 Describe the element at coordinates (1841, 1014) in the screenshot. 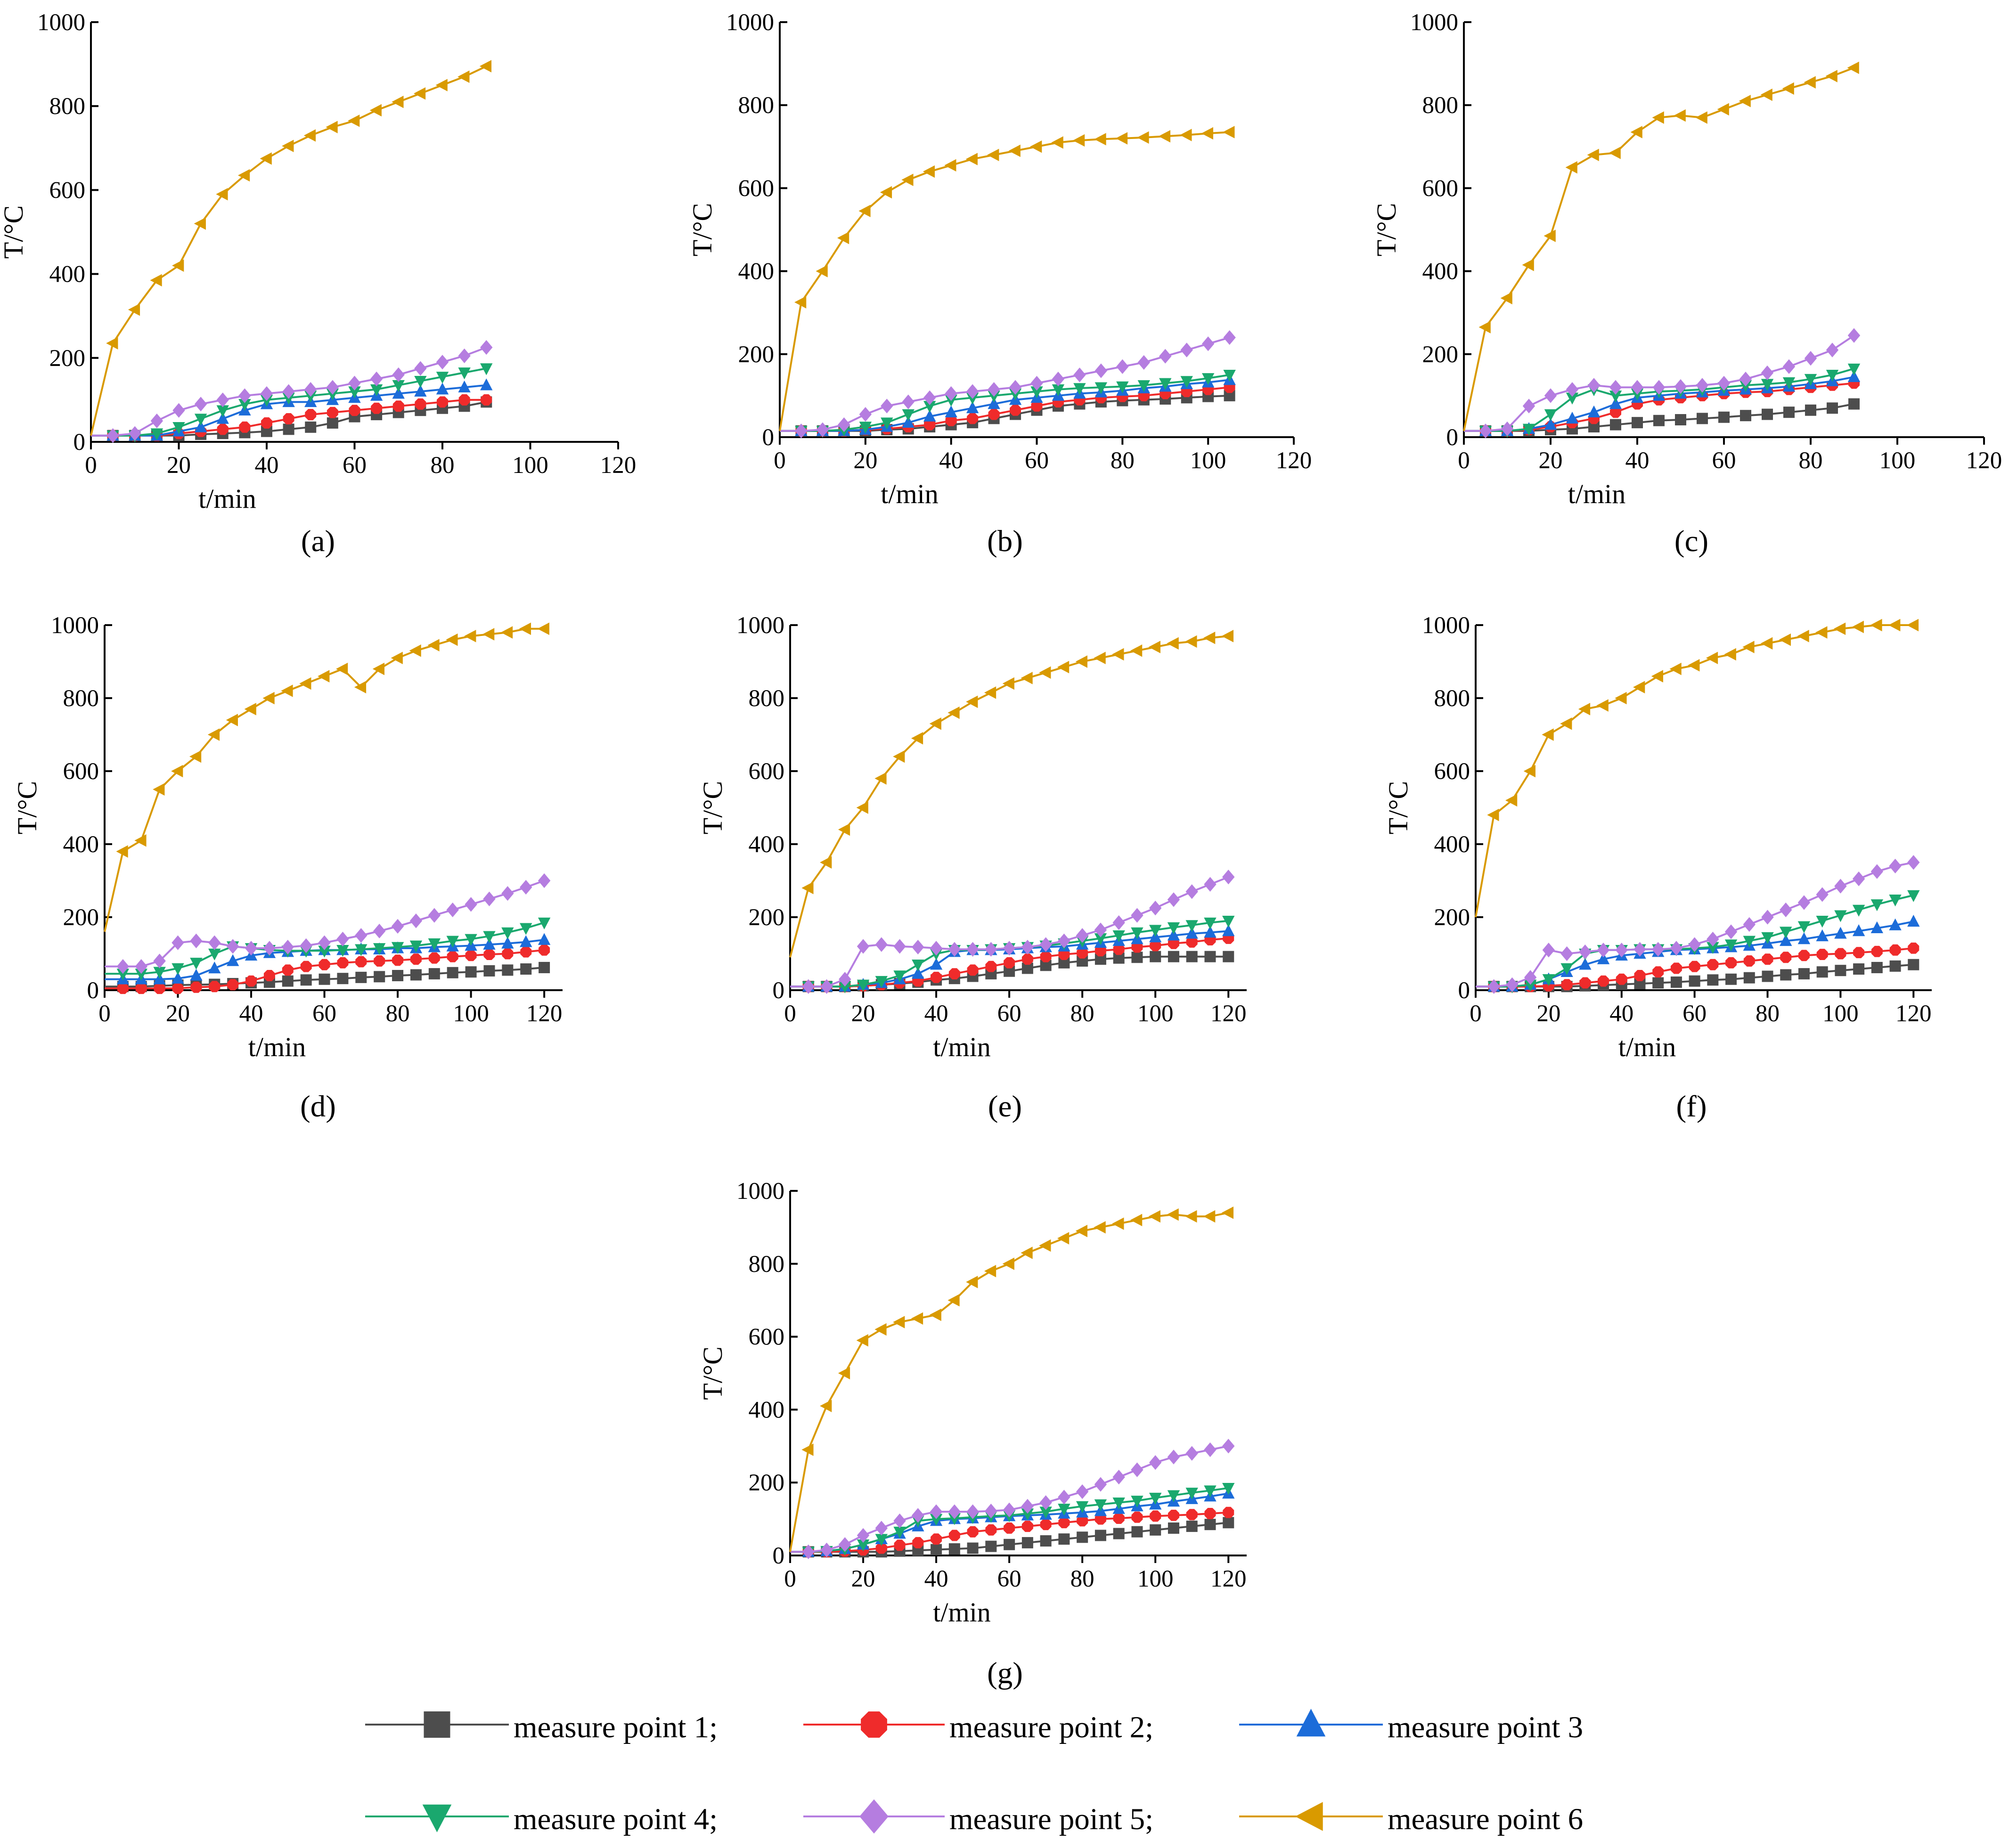

I see `x-tick-label: 100` at that location.